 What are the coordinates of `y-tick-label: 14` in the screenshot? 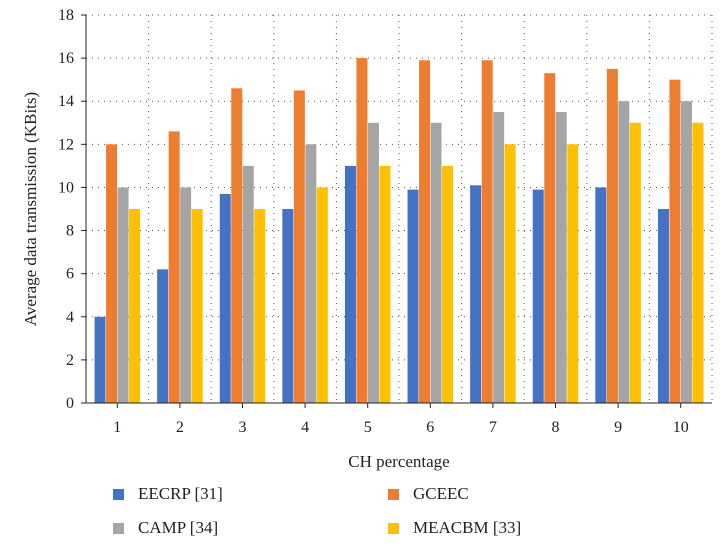 It's located at (66, 101).